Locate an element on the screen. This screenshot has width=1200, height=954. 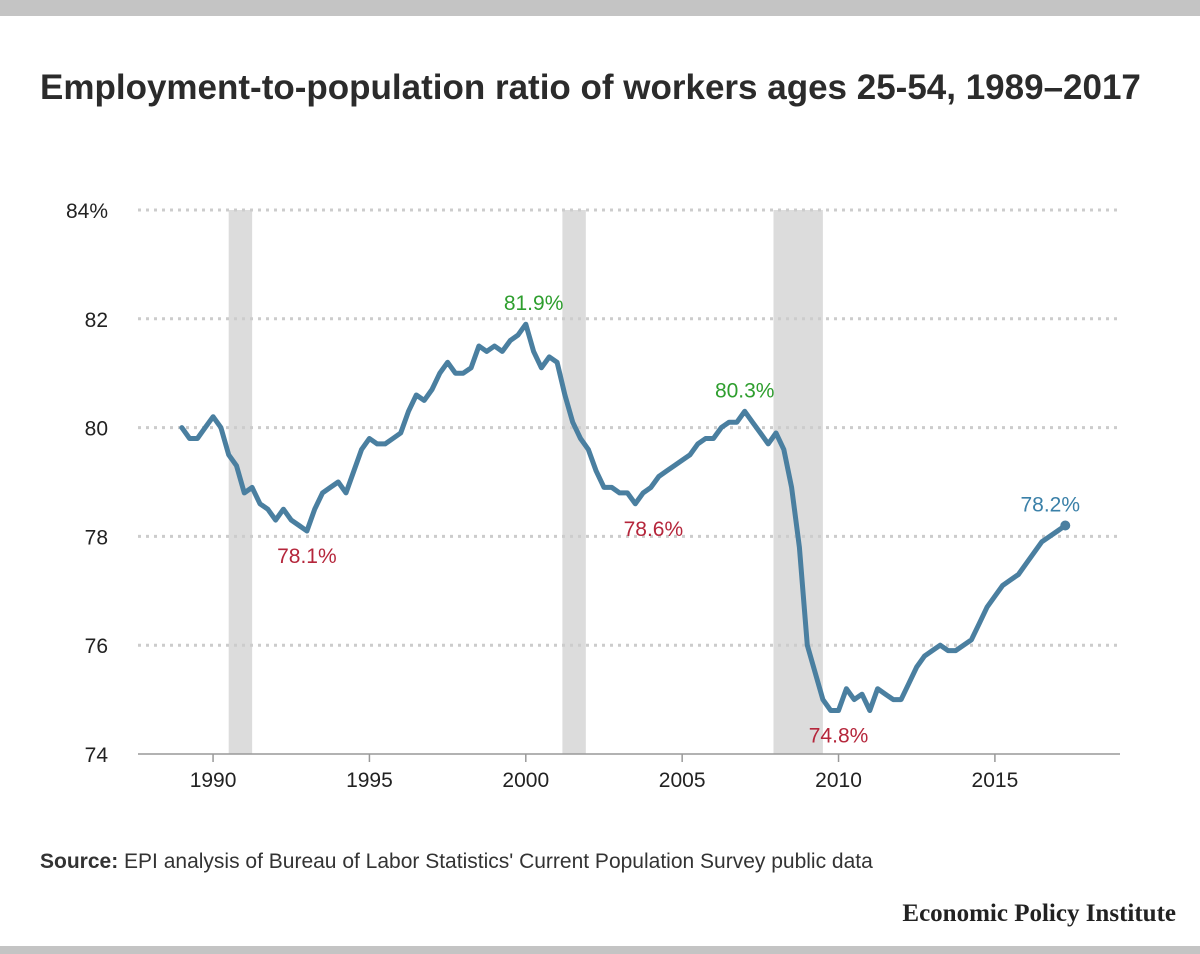
x-axis-ticks: 1990 1995 2000 2005 2010 2015 is located at coordinates (604, 773).